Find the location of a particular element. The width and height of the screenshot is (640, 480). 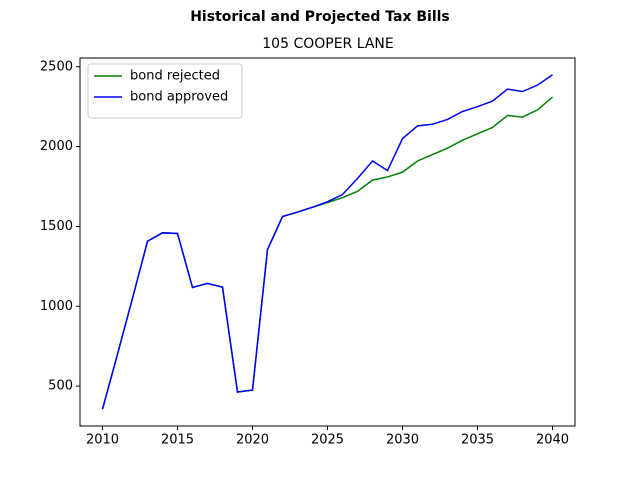

legend-box is located at coordinates (165, 91).